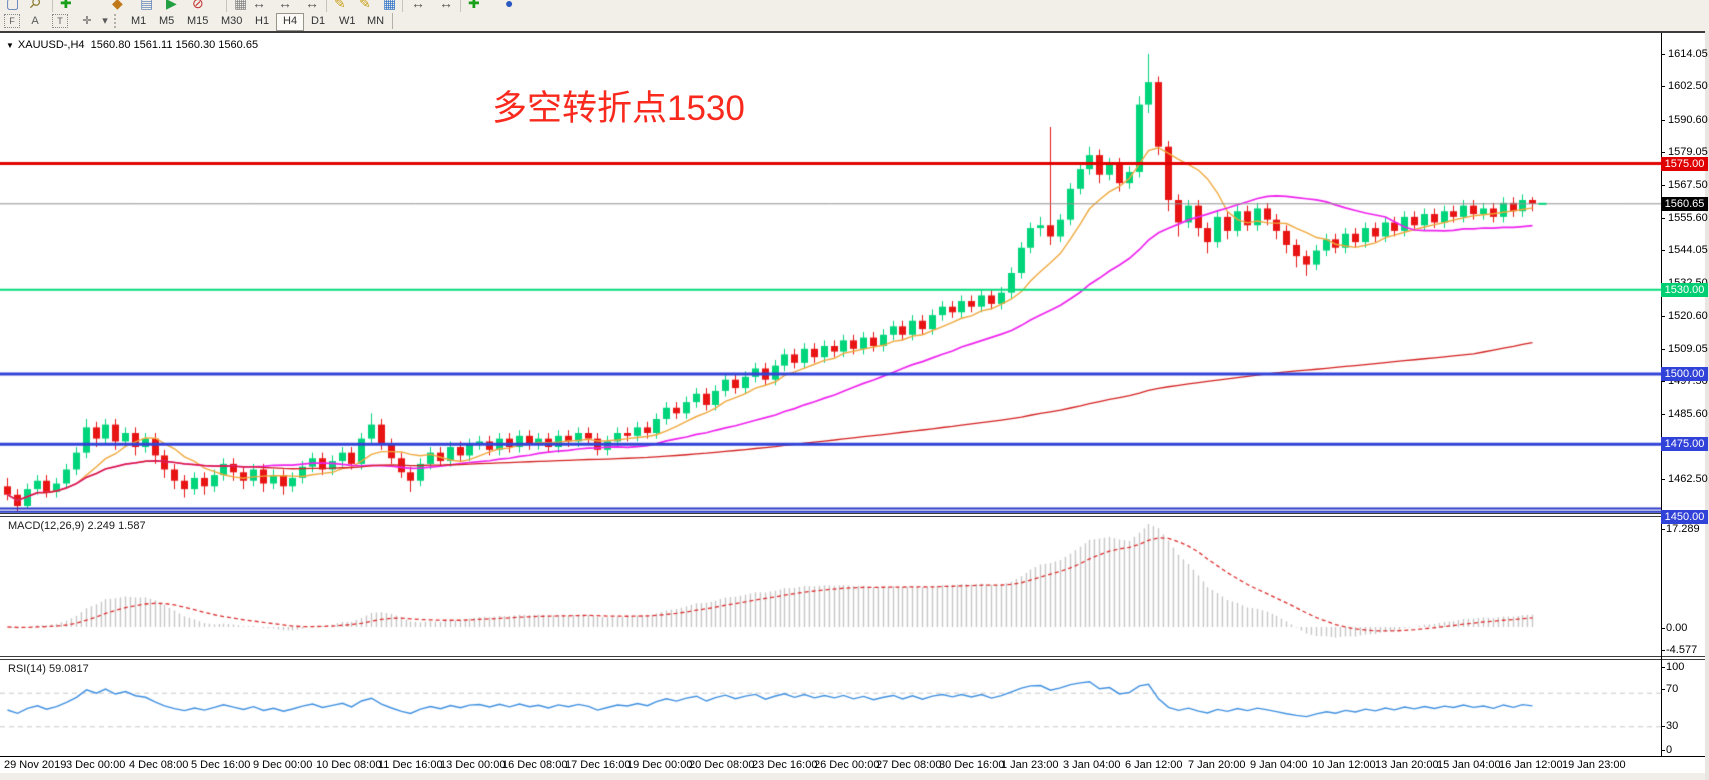 This screenshot has height=780, width=1709. What do you see at coordinates (96, 765) in the screenshot?
I see `time-axis-label: 3 Dec 00:00` at bounding box center [96, 765].